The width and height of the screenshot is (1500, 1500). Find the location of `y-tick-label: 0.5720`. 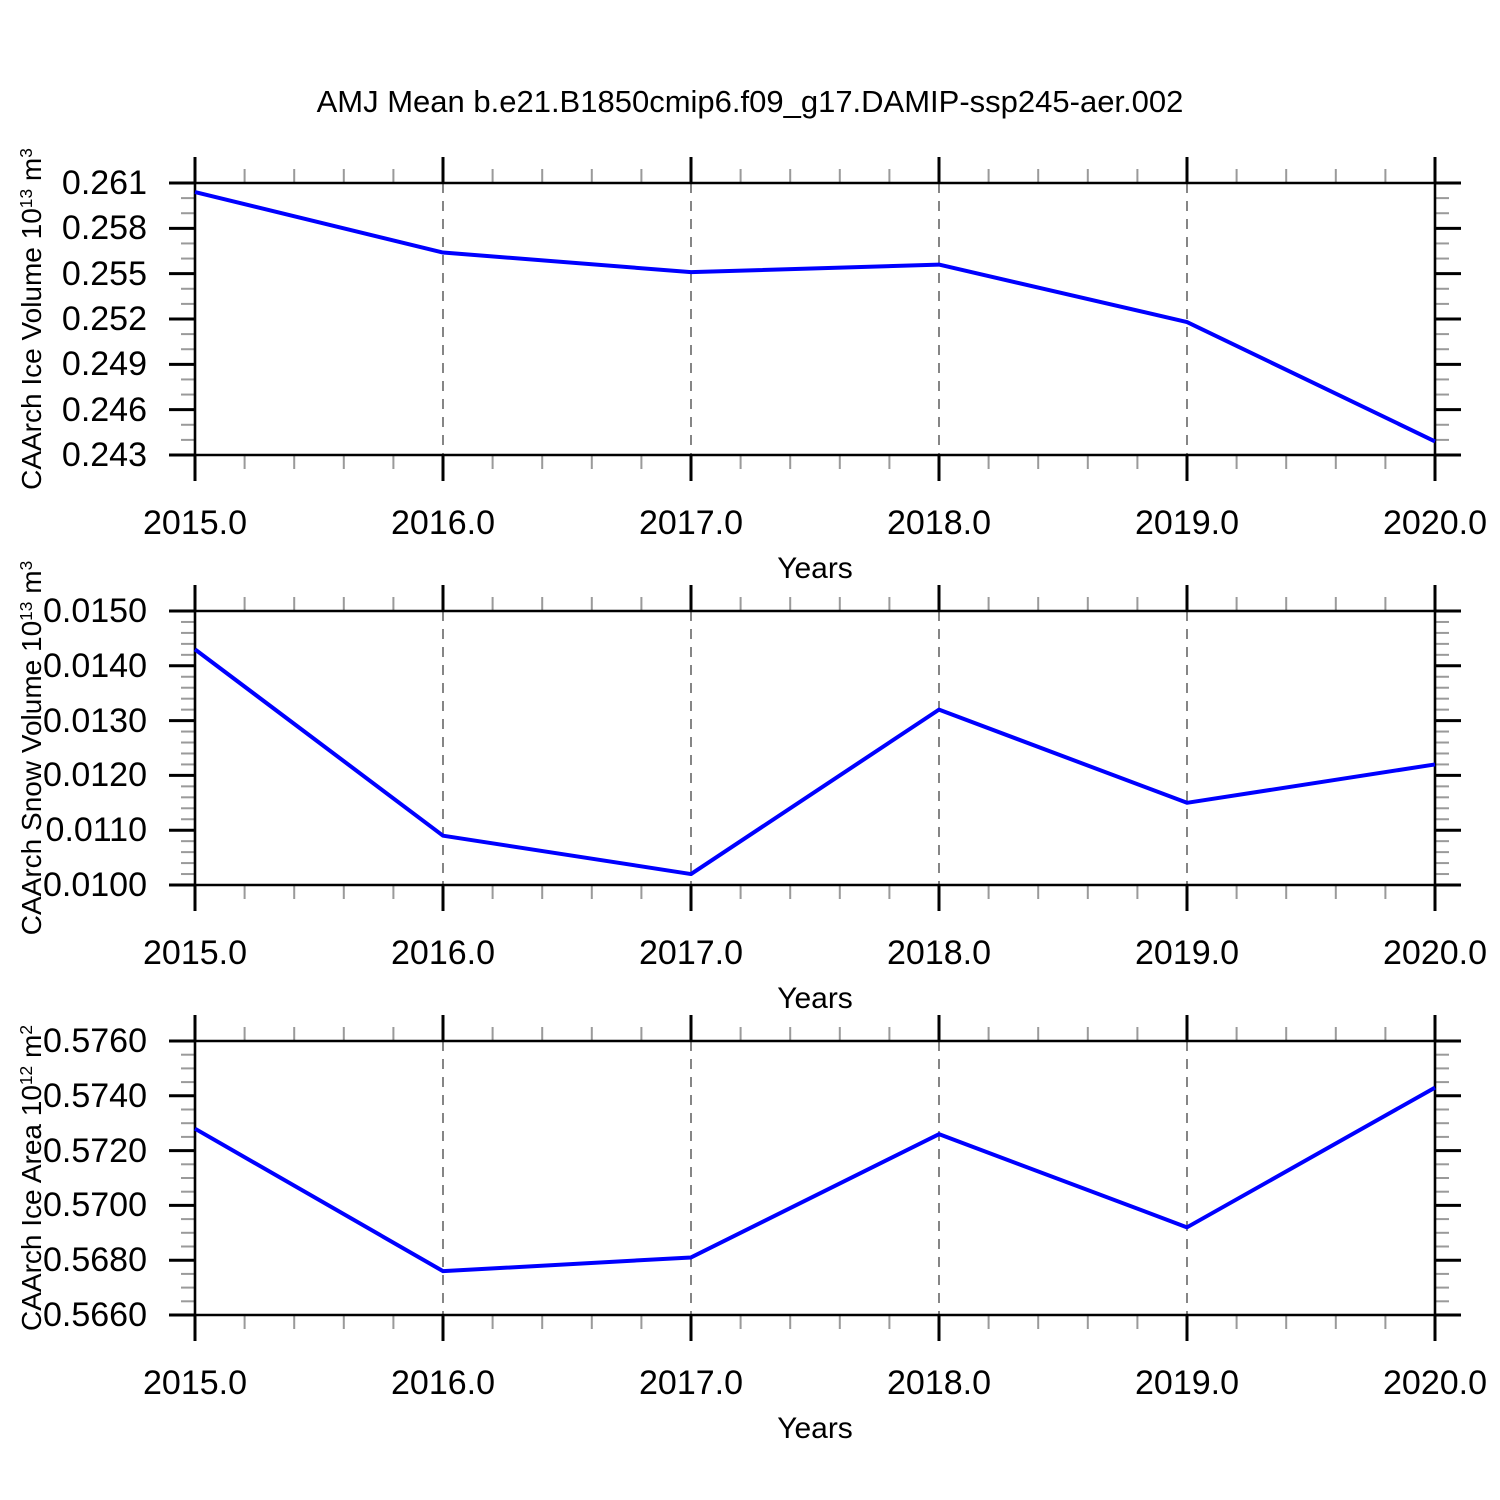

y-tick-label: 0.5720 is located at coordinates (95, 1150).